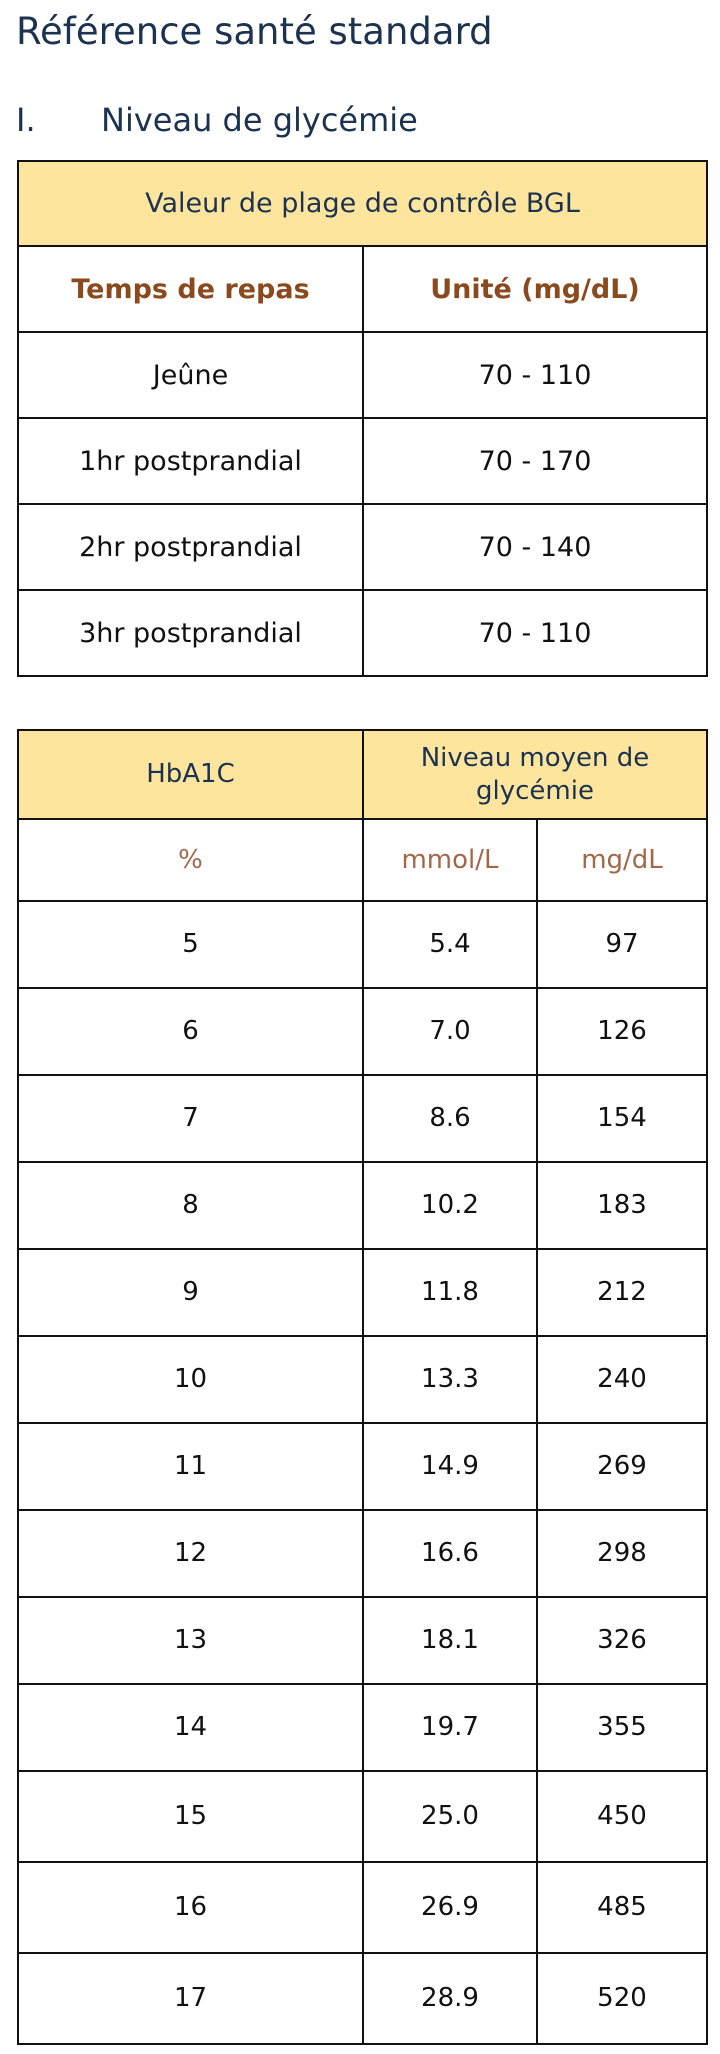  Describe the element at coordinates (622, 1727) in the screenshot. I see `mgdl-cell: 355` at that location.